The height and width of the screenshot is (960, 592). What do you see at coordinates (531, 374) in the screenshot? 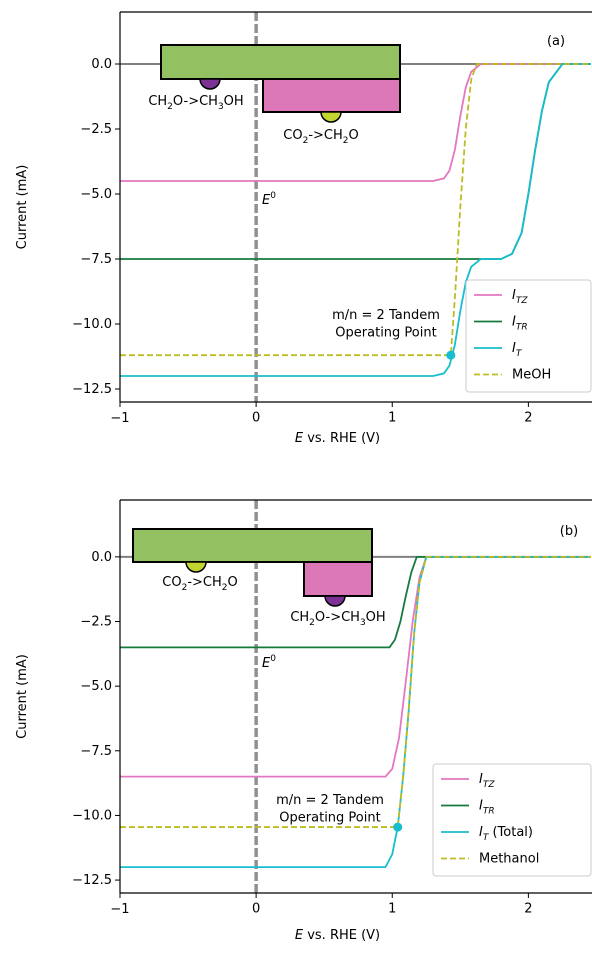
I see `legend-label: MeOH` at bounding box center [531, 374].